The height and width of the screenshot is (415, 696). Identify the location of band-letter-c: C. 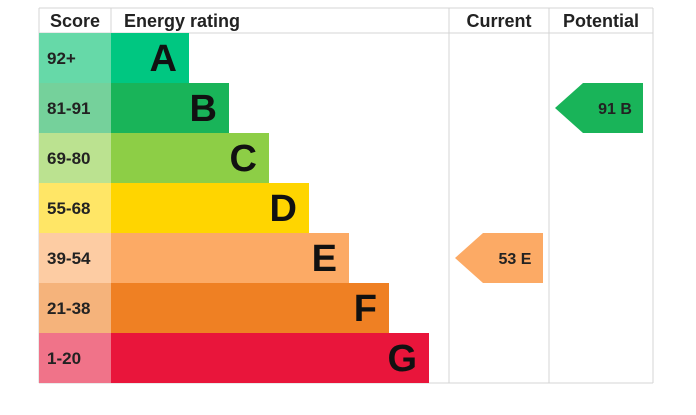
(243, 159).